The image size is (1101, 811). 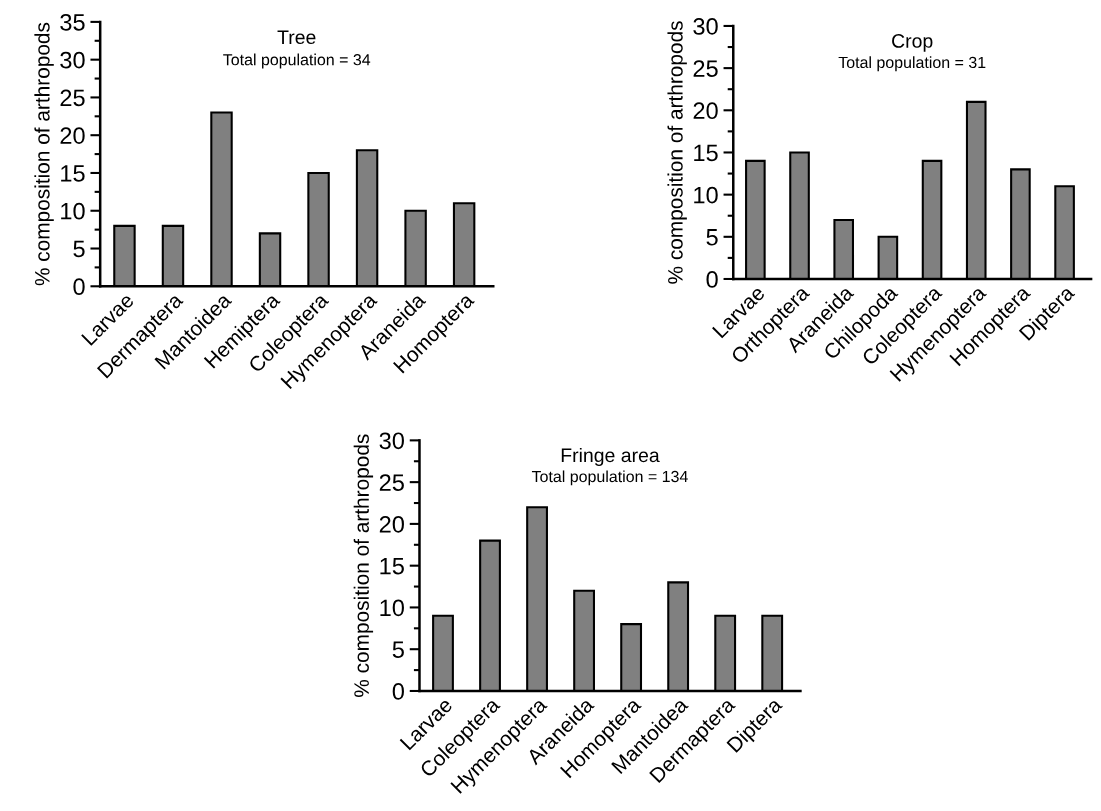 I want to click on y-tick-label: 35, so click(x=72, y=22).